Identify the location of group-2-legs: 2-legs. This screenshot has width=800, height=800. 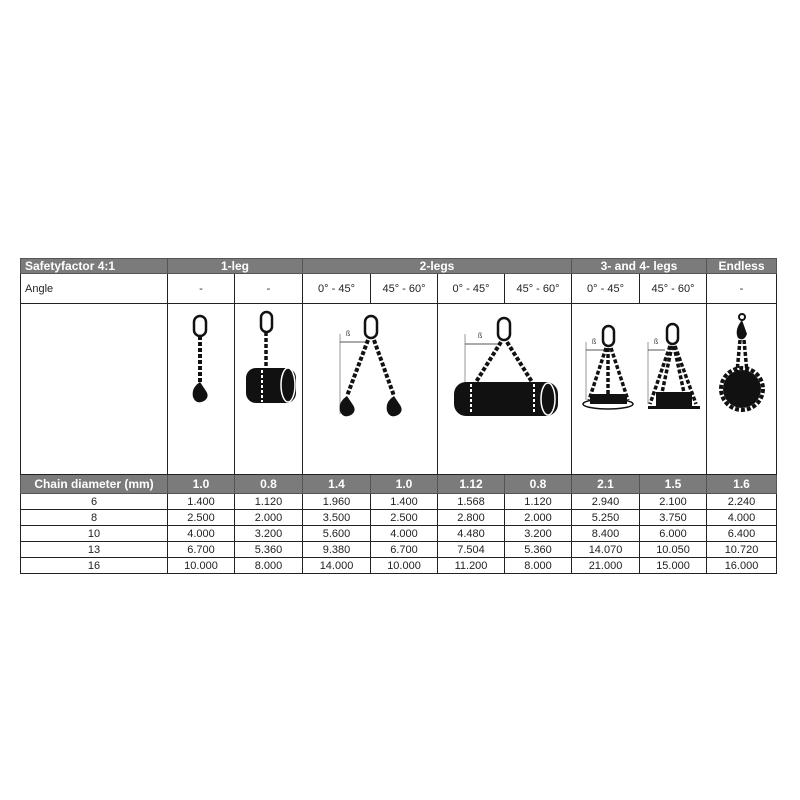
(437, 266).